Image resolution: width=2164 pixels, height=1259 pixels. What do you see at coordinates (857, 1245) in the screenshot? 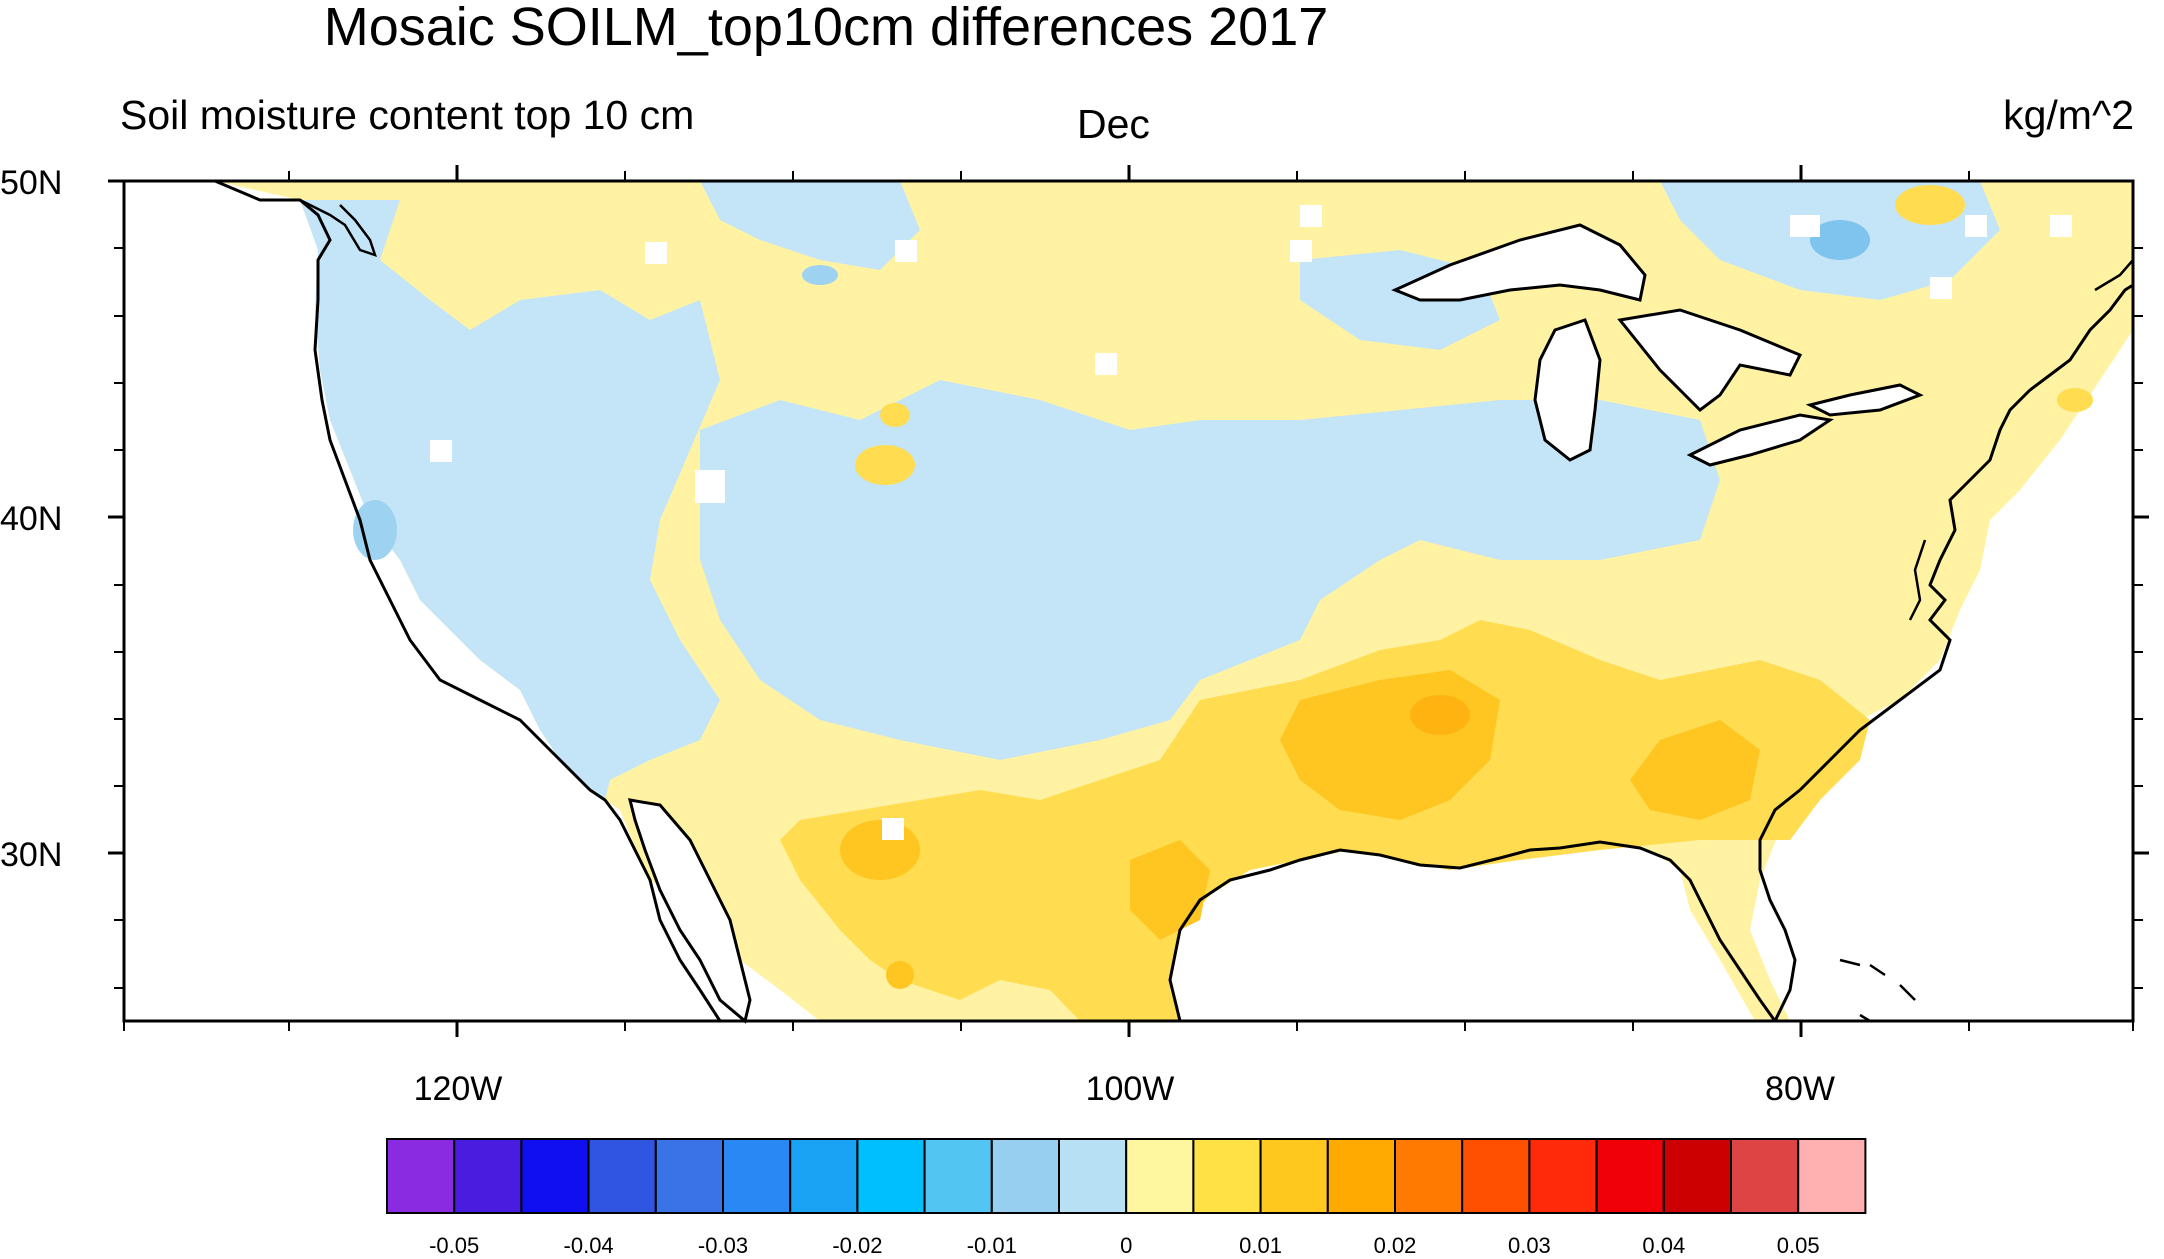
I see `colorbar-label: -0.02` at bounding box center [857, 1245].